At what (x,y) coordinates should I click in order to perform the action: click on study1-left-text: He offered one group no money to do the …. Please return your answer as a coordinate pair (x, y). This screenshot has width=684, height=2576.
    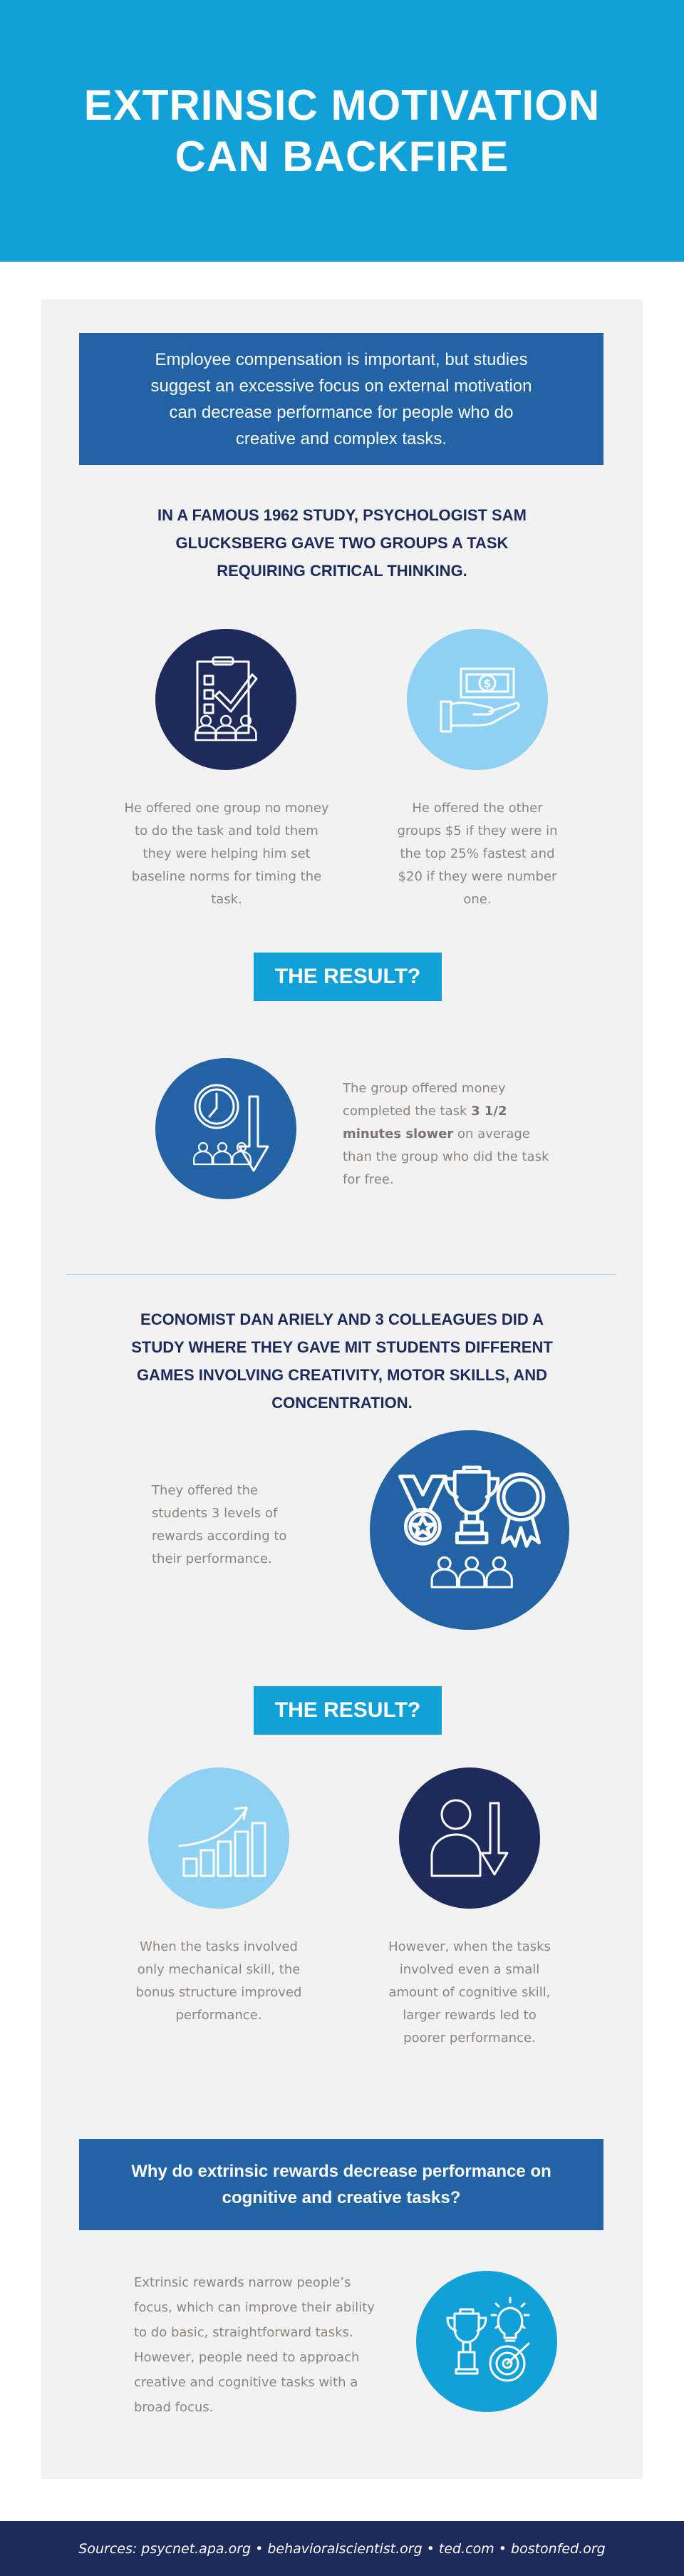
    Looking at the image, I should click on (226, 854).